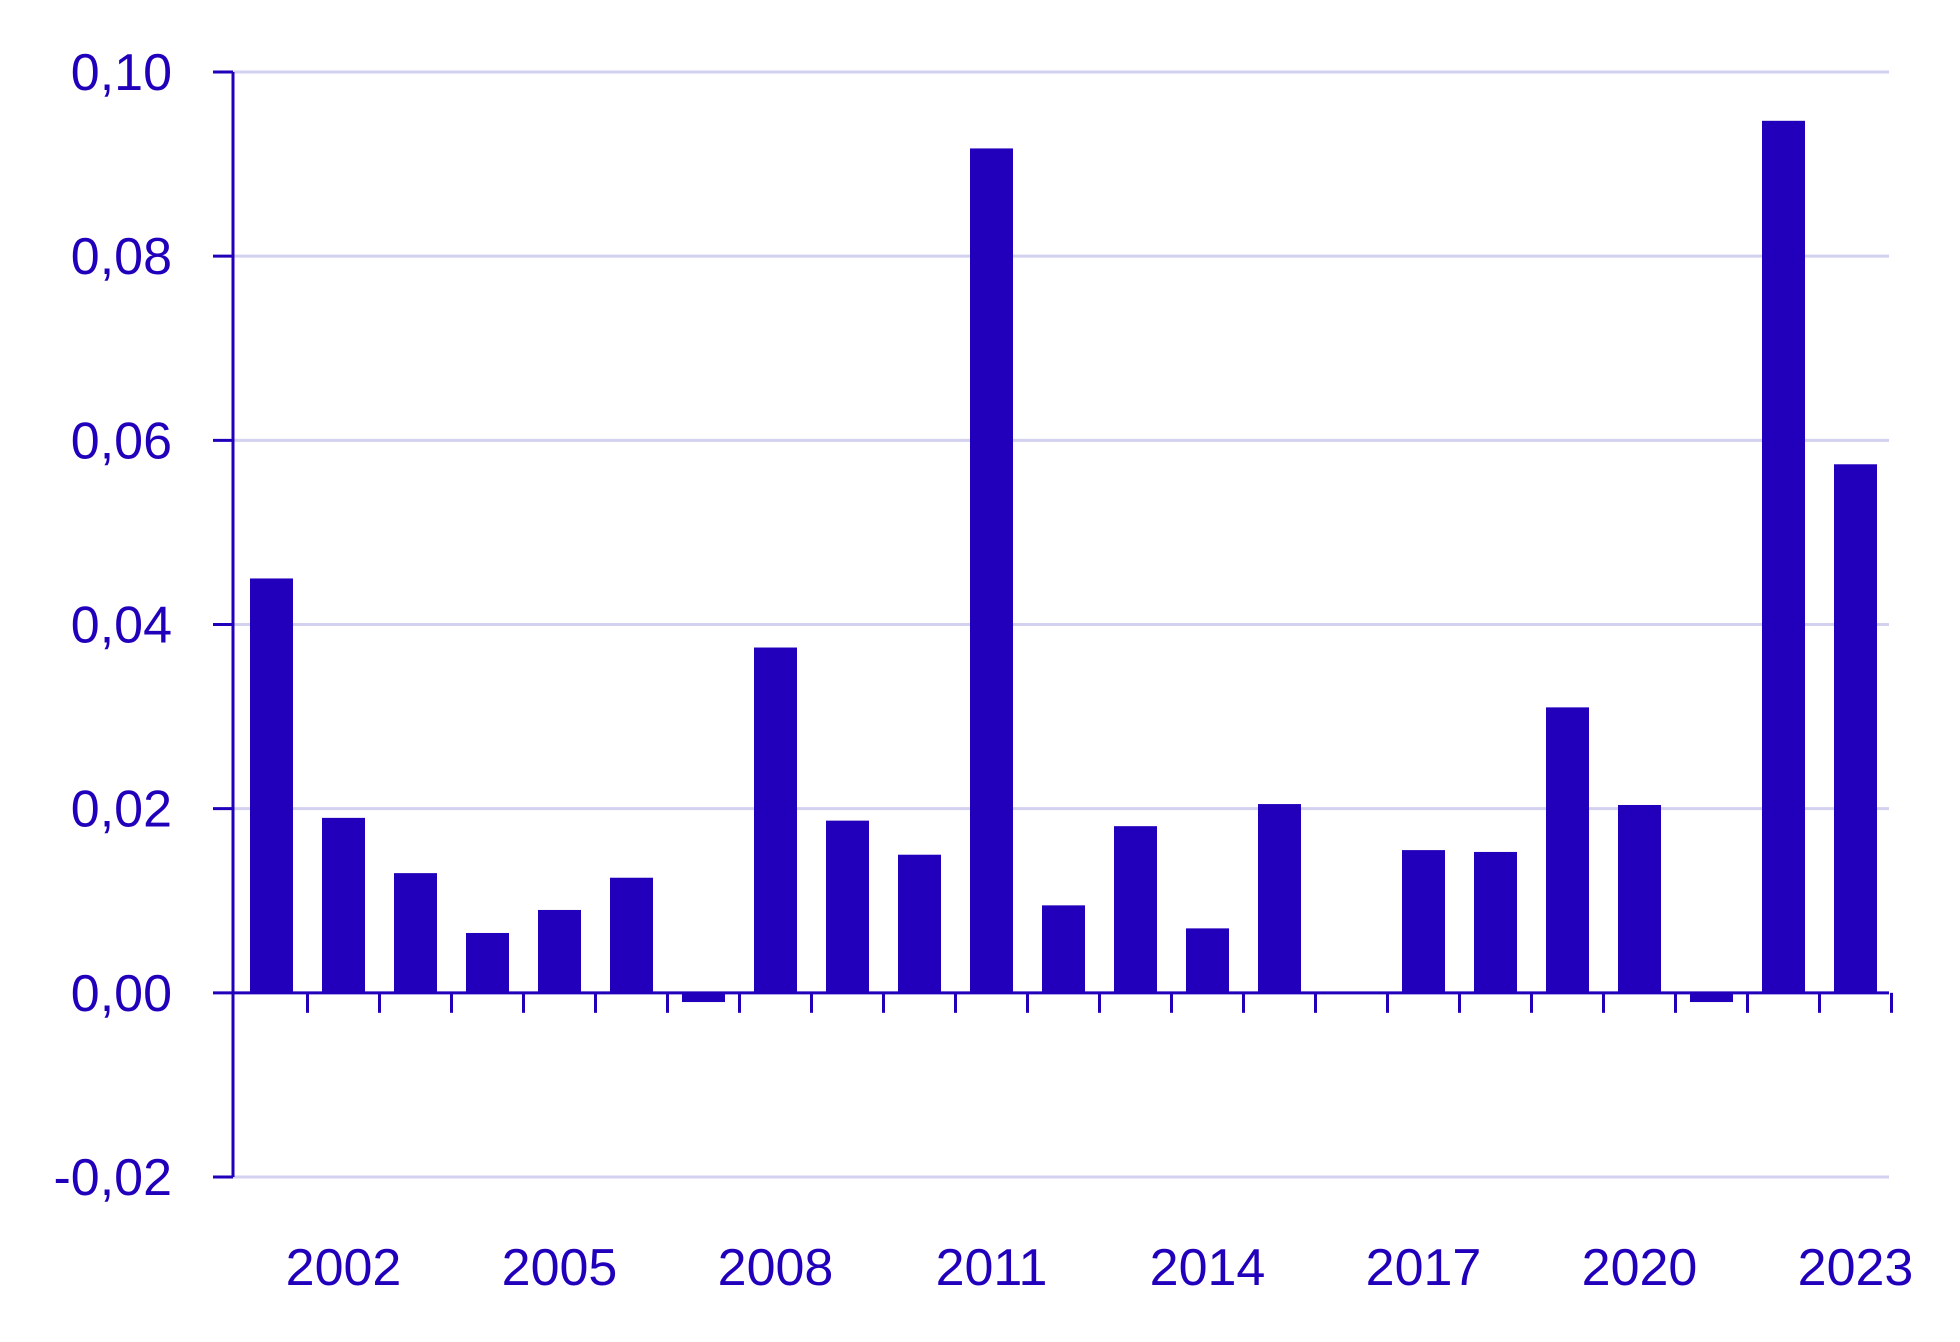 This screenshot has height=1342, width=1960. What do you see at coordinates (415, 933) in the screenshot?
I see `bar-2003` at bounding box center [415, 933].